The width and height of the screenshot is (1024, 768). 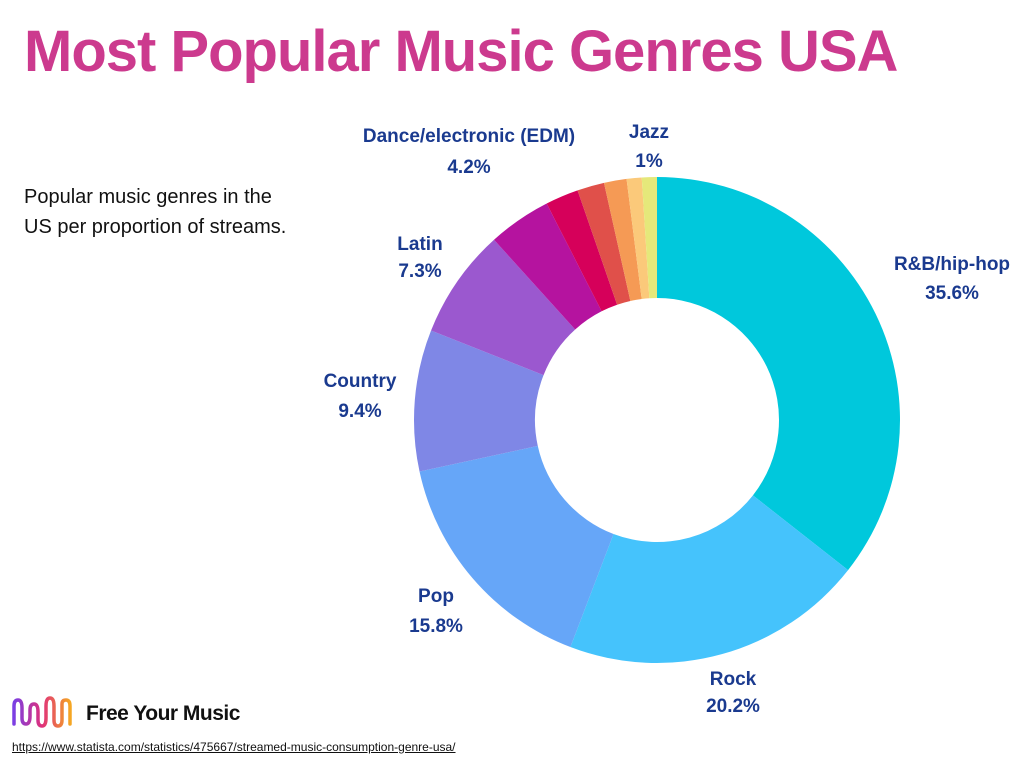 What do you see at coordinates (419, 271) in the screenshot?
I see `slice-value-label: 7.3%` at bounding box center [419, 271].